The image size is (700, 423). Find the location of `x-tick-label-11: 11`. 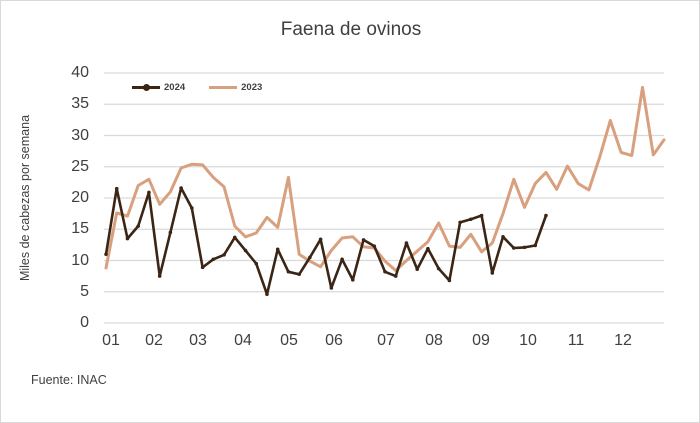

x-tick-label-11: 11 is located at coordinates (576, 340).